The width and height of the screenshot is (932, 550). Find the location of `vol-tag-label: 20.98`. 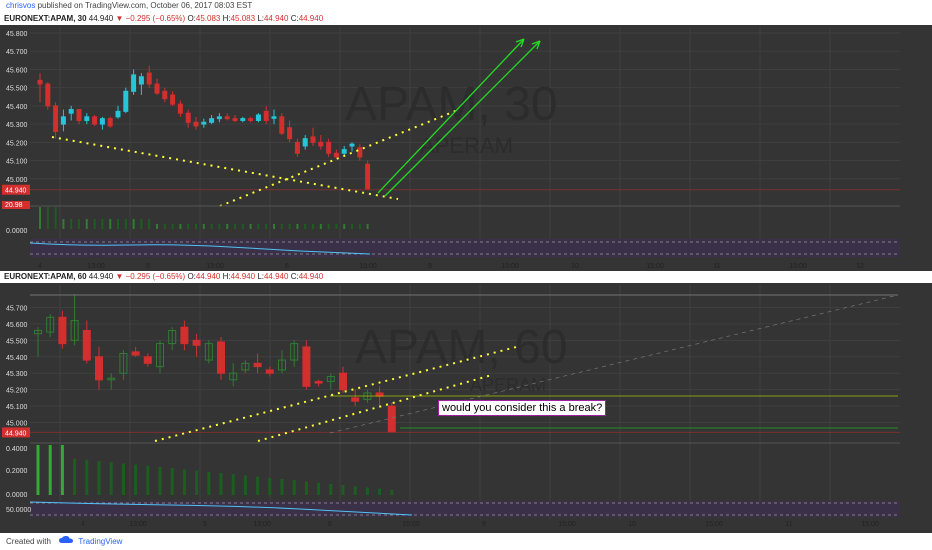

vol-tag-label: 20.98 is located at coordinates (14, 205).